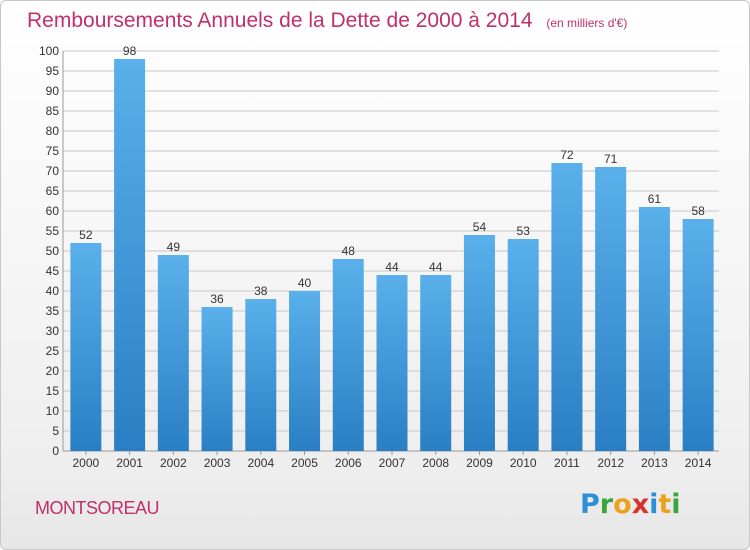 The width and height of the screenshot is (750, 550). I want to click on city-name: MONTSOREAU, so click(97, 508).